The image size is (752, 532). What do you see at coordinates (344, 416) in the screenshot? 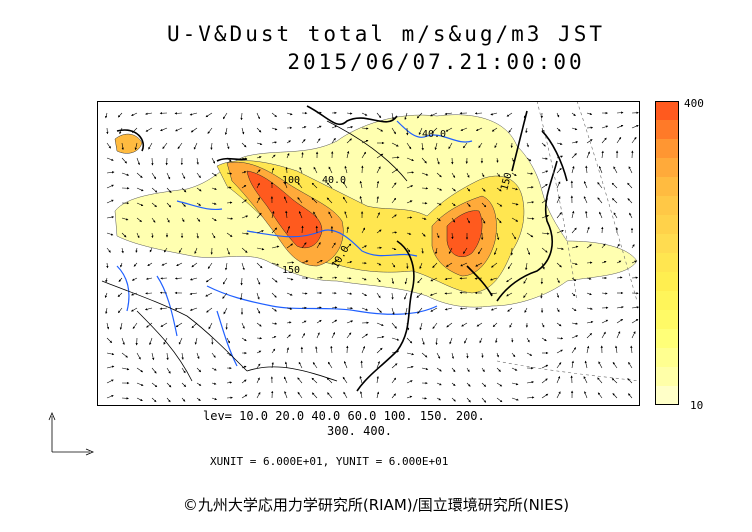
I see `levels-line-1: lev= 10.0 20.0 40.0 60.0 100. 150. 200.` at bounding box center [344, 416].